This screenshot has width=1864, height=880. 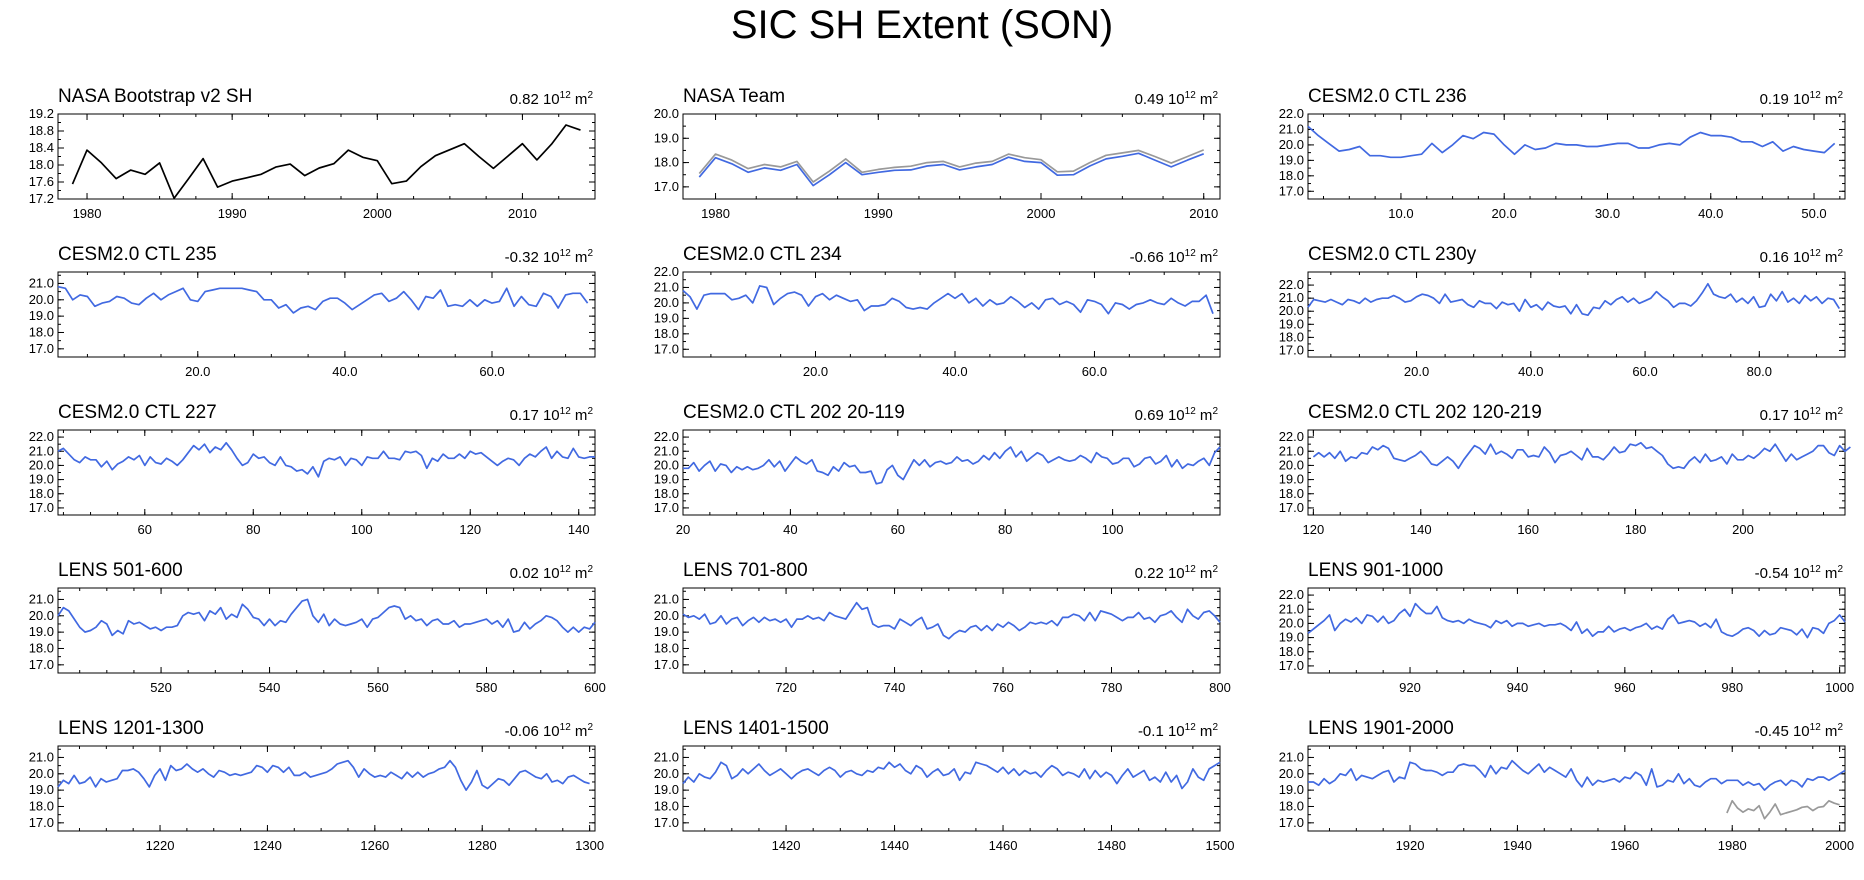 What do you see at coordinates (1636, 529) in the screenshot?
I see `x-tick-label: 180` at bounding box center [1636, 529].